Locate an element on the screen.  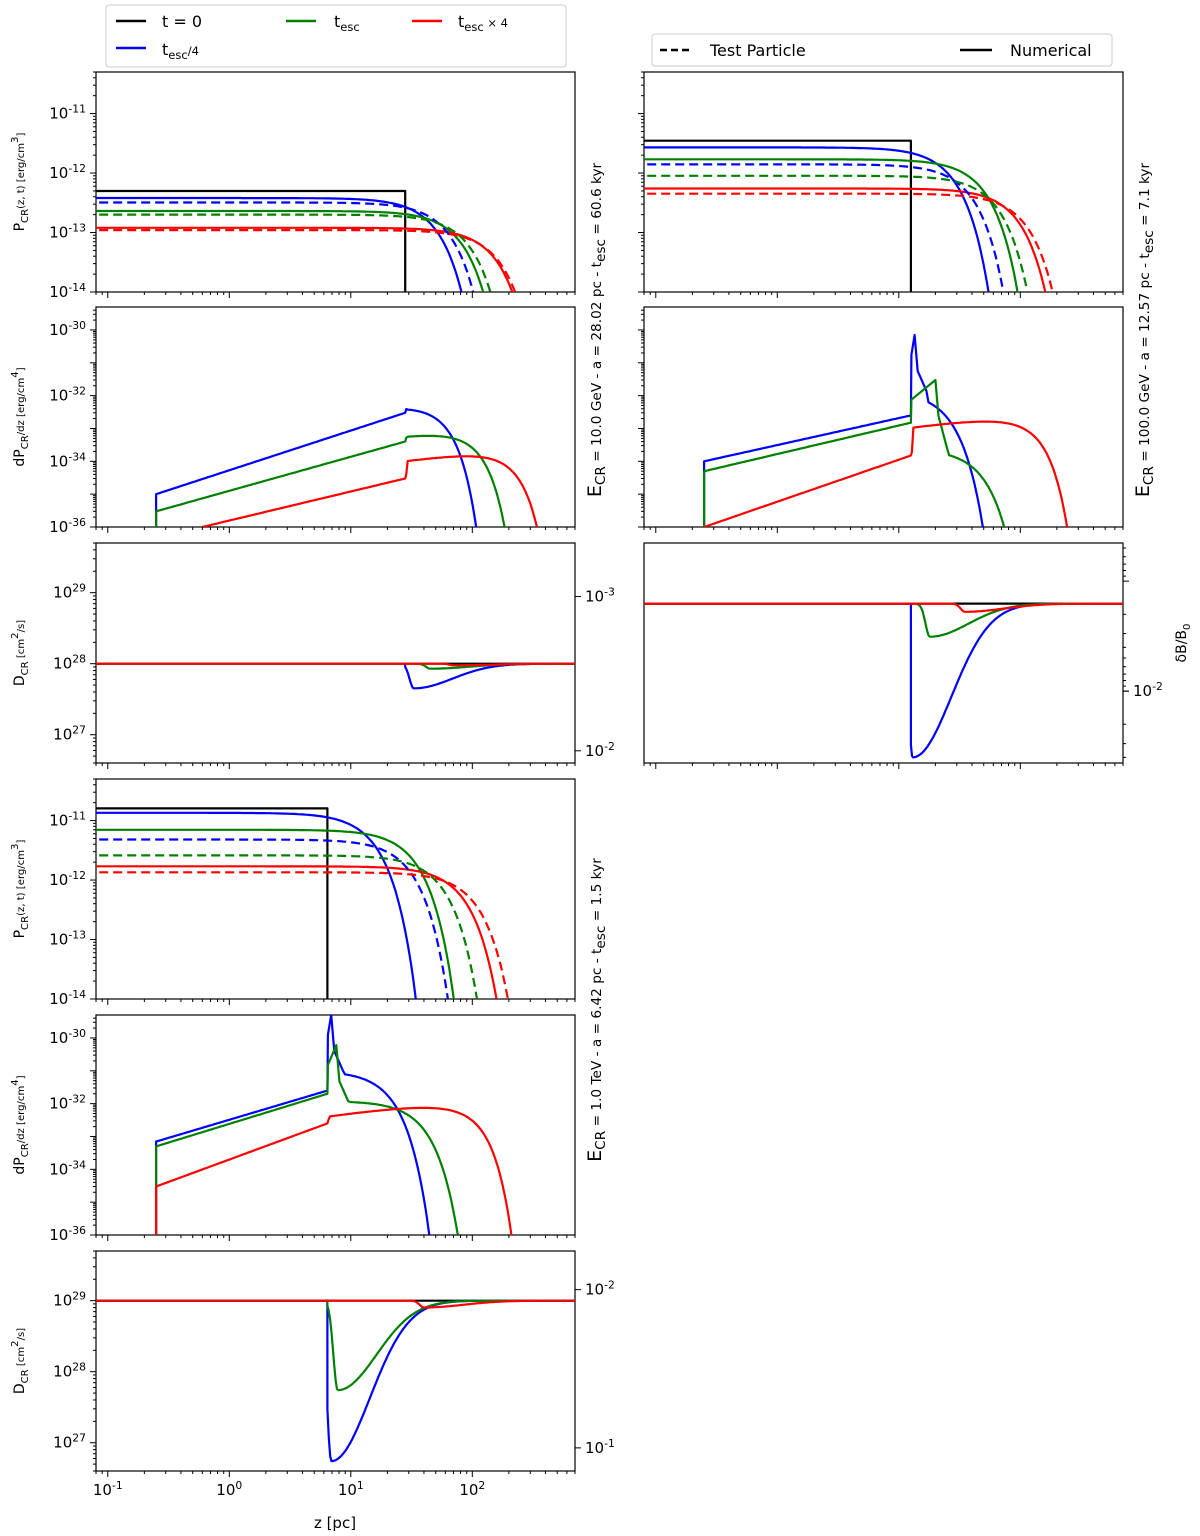
x-tick-label: 10⁻¹ is located at coordinates (108, 1489).